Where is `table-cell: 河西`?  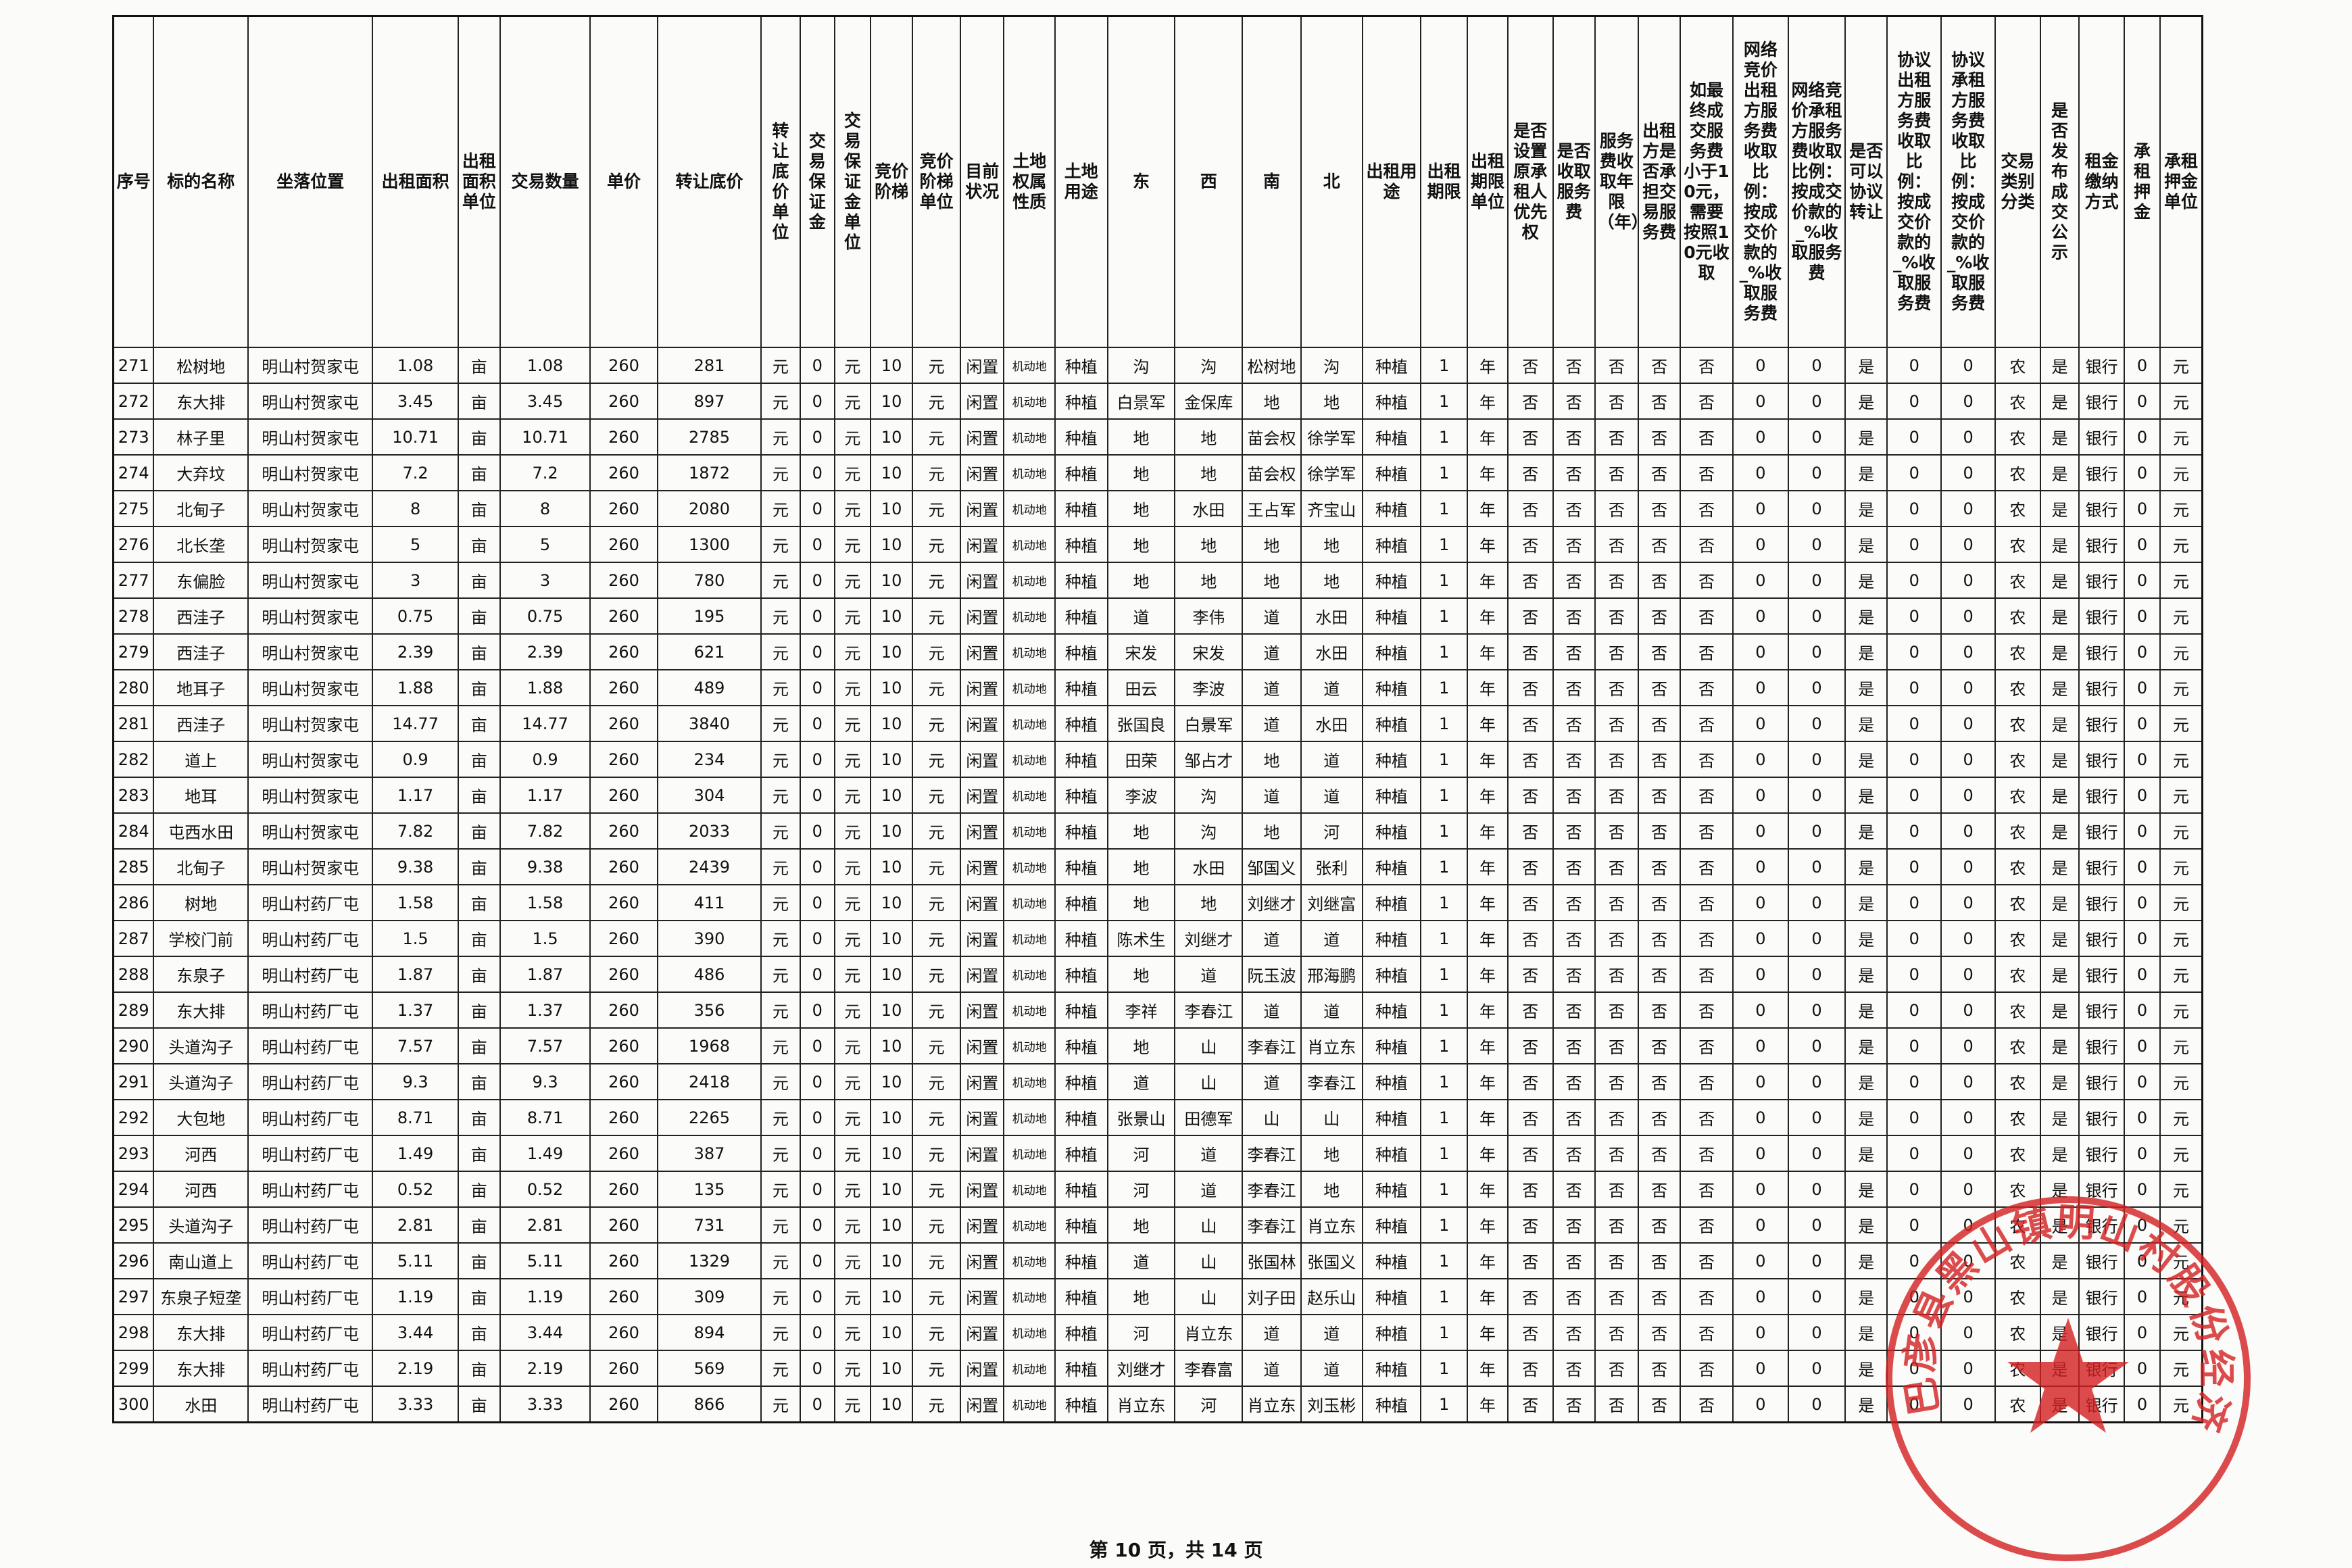 table-cell: 河西 is located at coordinates (201, 1189).